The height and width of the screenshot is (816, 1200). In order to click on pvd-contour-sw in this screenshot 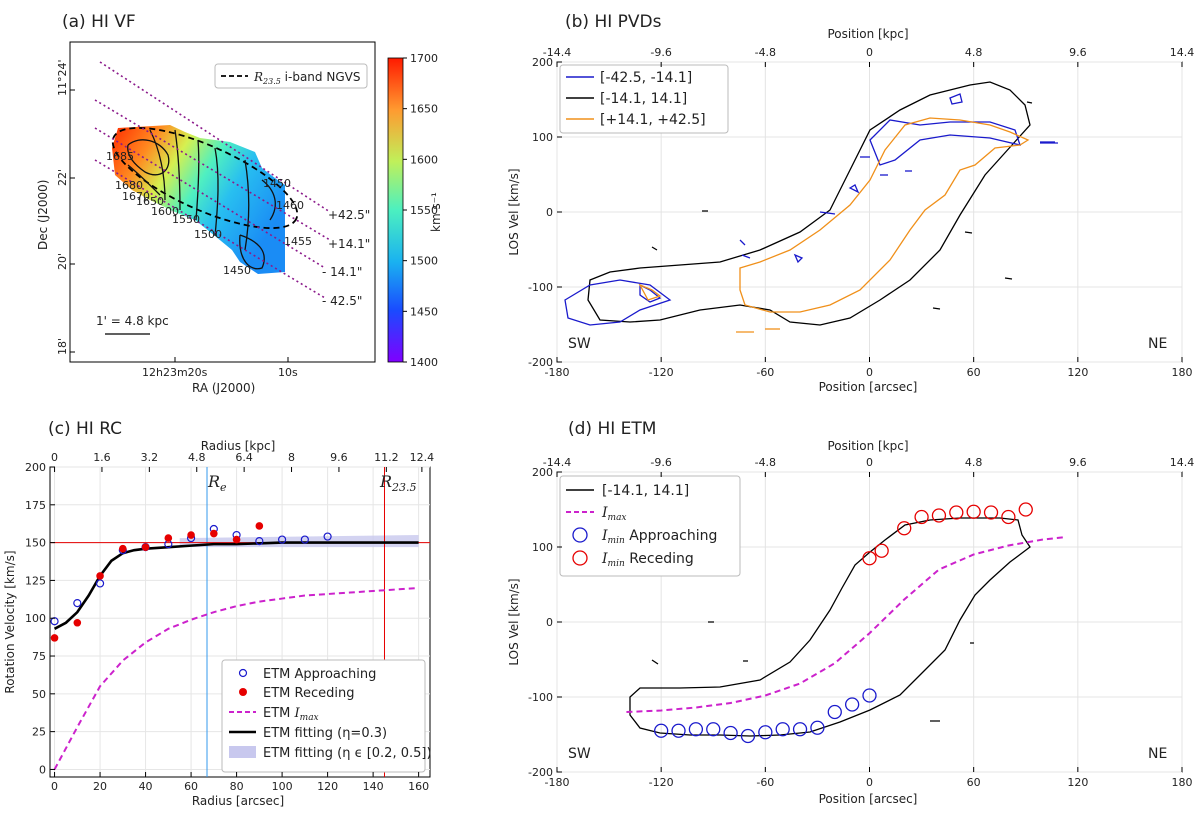, I will do `click(618, 302)`.